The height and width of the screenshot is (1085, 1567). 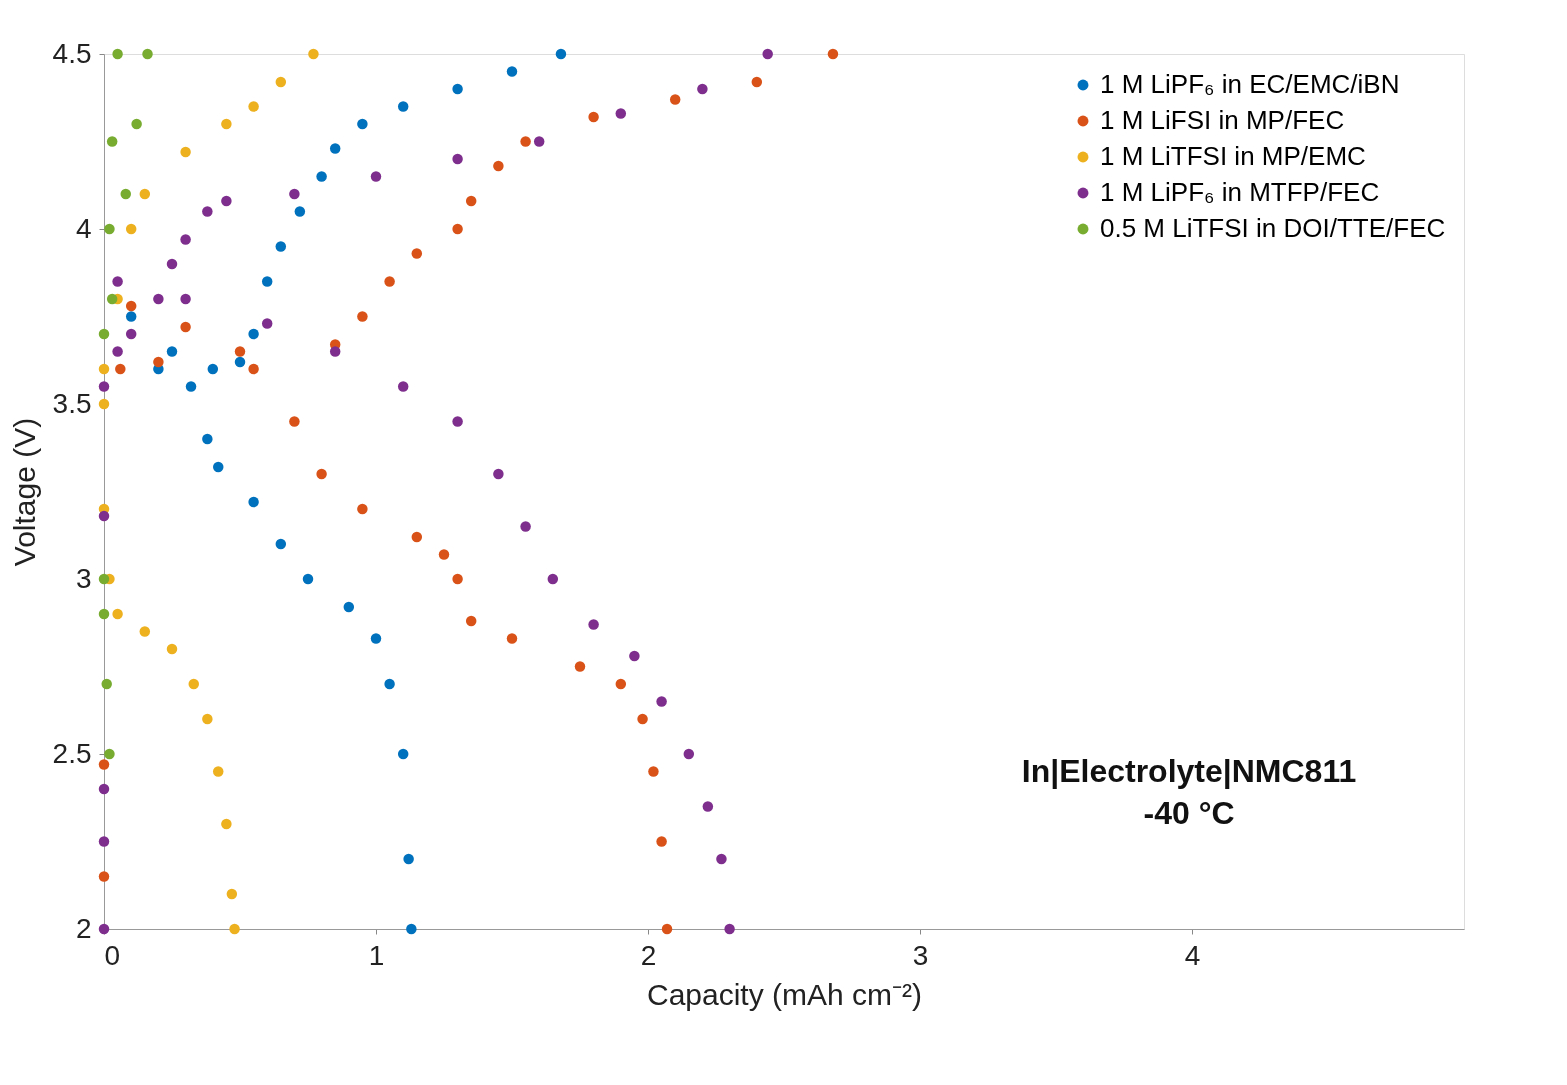 What do you see at coordinates (24, 492) in the screenshot?
I see `y-axis-title: Voltage (V)` at bounding box center [24, 492].